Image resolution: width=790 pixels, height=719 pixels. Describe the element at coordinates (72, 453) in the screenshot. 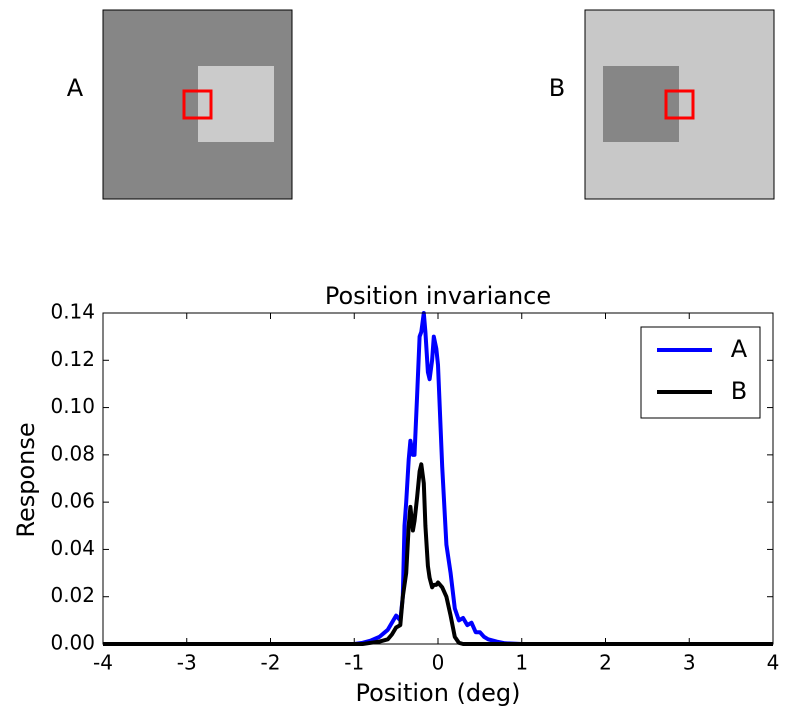

I see `y-tick-label: 0.08` at that location.